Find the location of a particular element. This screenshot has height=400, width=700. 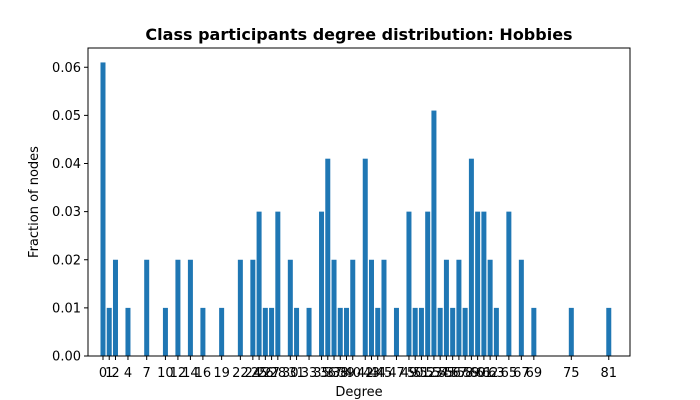

x-tick-label: 28 is located at coordinates (278, 373).